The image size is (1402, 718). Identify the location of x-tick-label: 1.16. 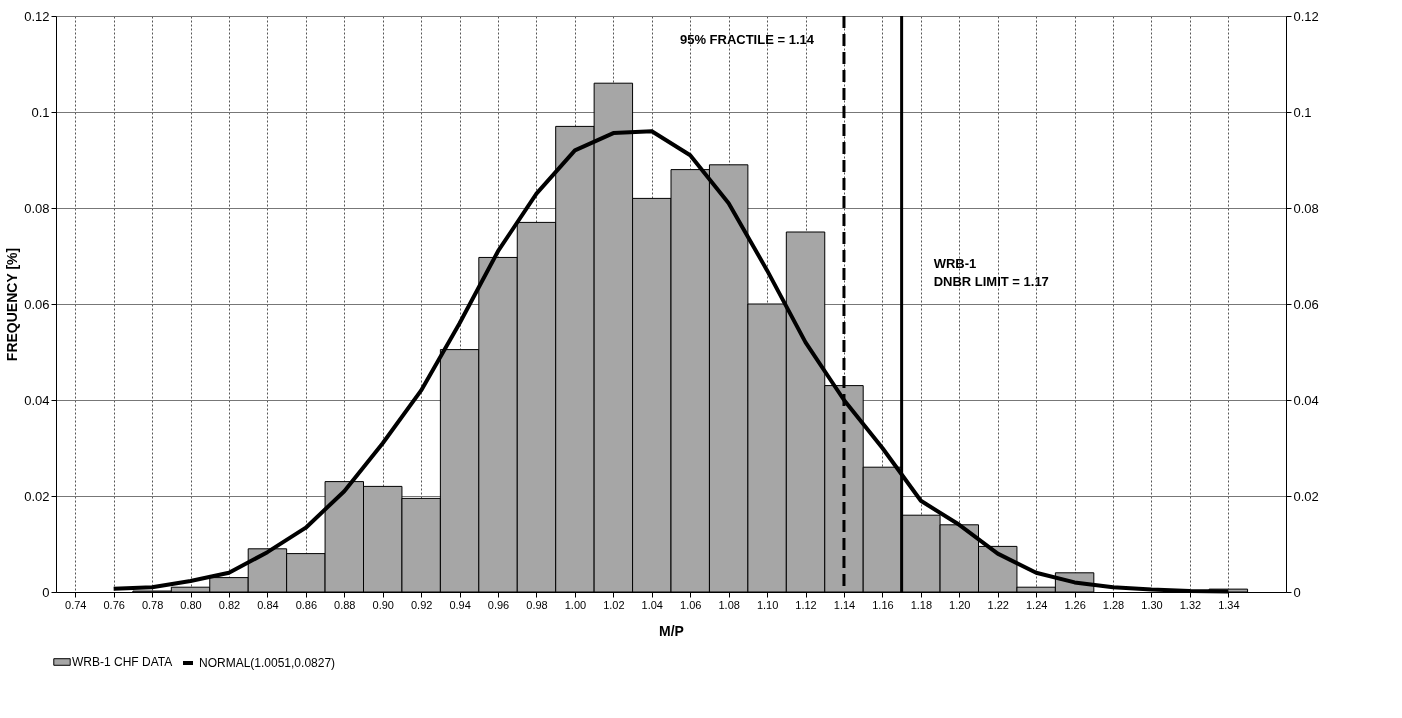
(883, 604).